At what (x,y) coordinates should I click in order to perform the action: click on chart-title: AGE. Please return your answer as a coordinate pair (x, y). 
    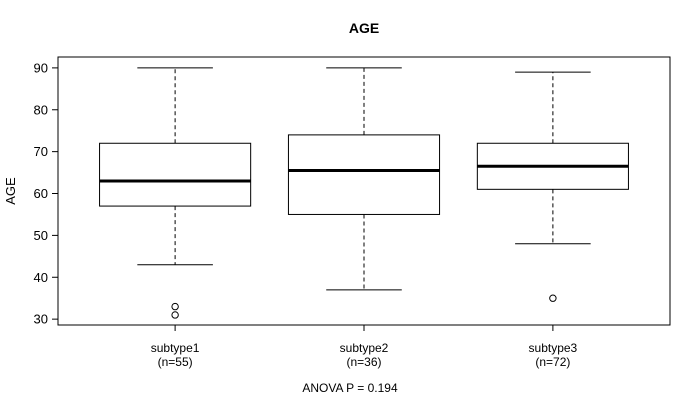
    Looking at the image, I should click on (364, 28).